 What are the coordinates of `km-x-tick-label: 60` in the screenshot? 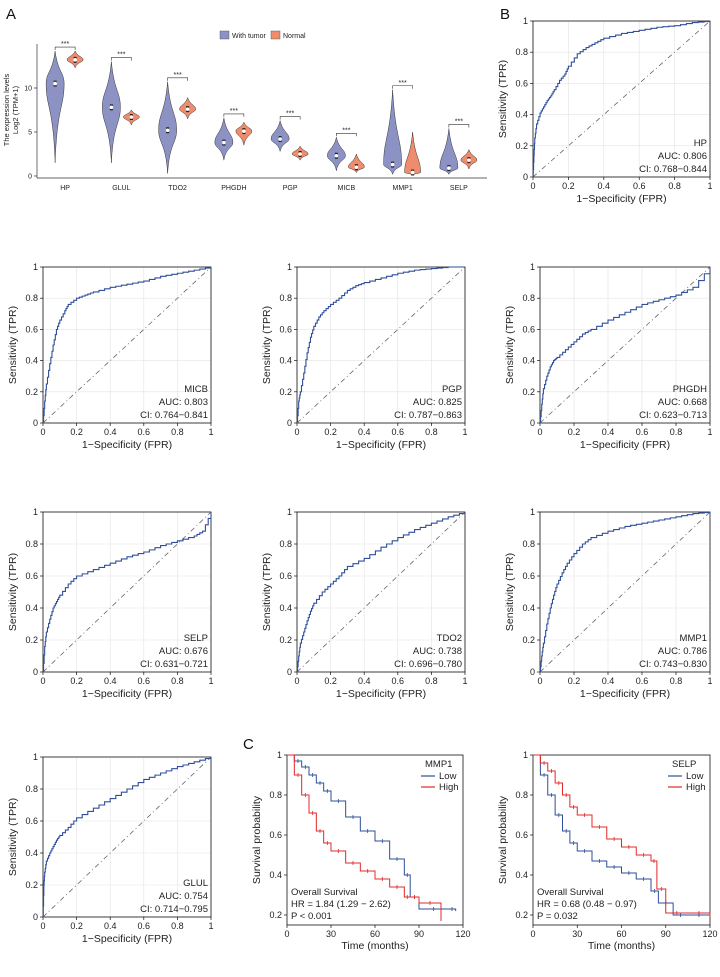 It's located at (375, 934).